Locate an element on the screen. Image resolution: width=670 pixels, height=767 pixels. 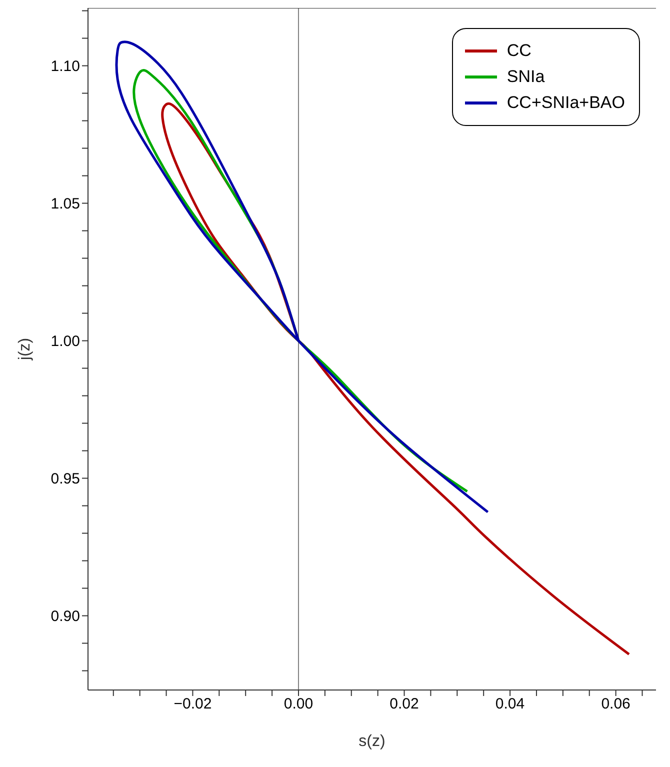
x-tick-label: 0.02 is located at coordinates (404, 704).